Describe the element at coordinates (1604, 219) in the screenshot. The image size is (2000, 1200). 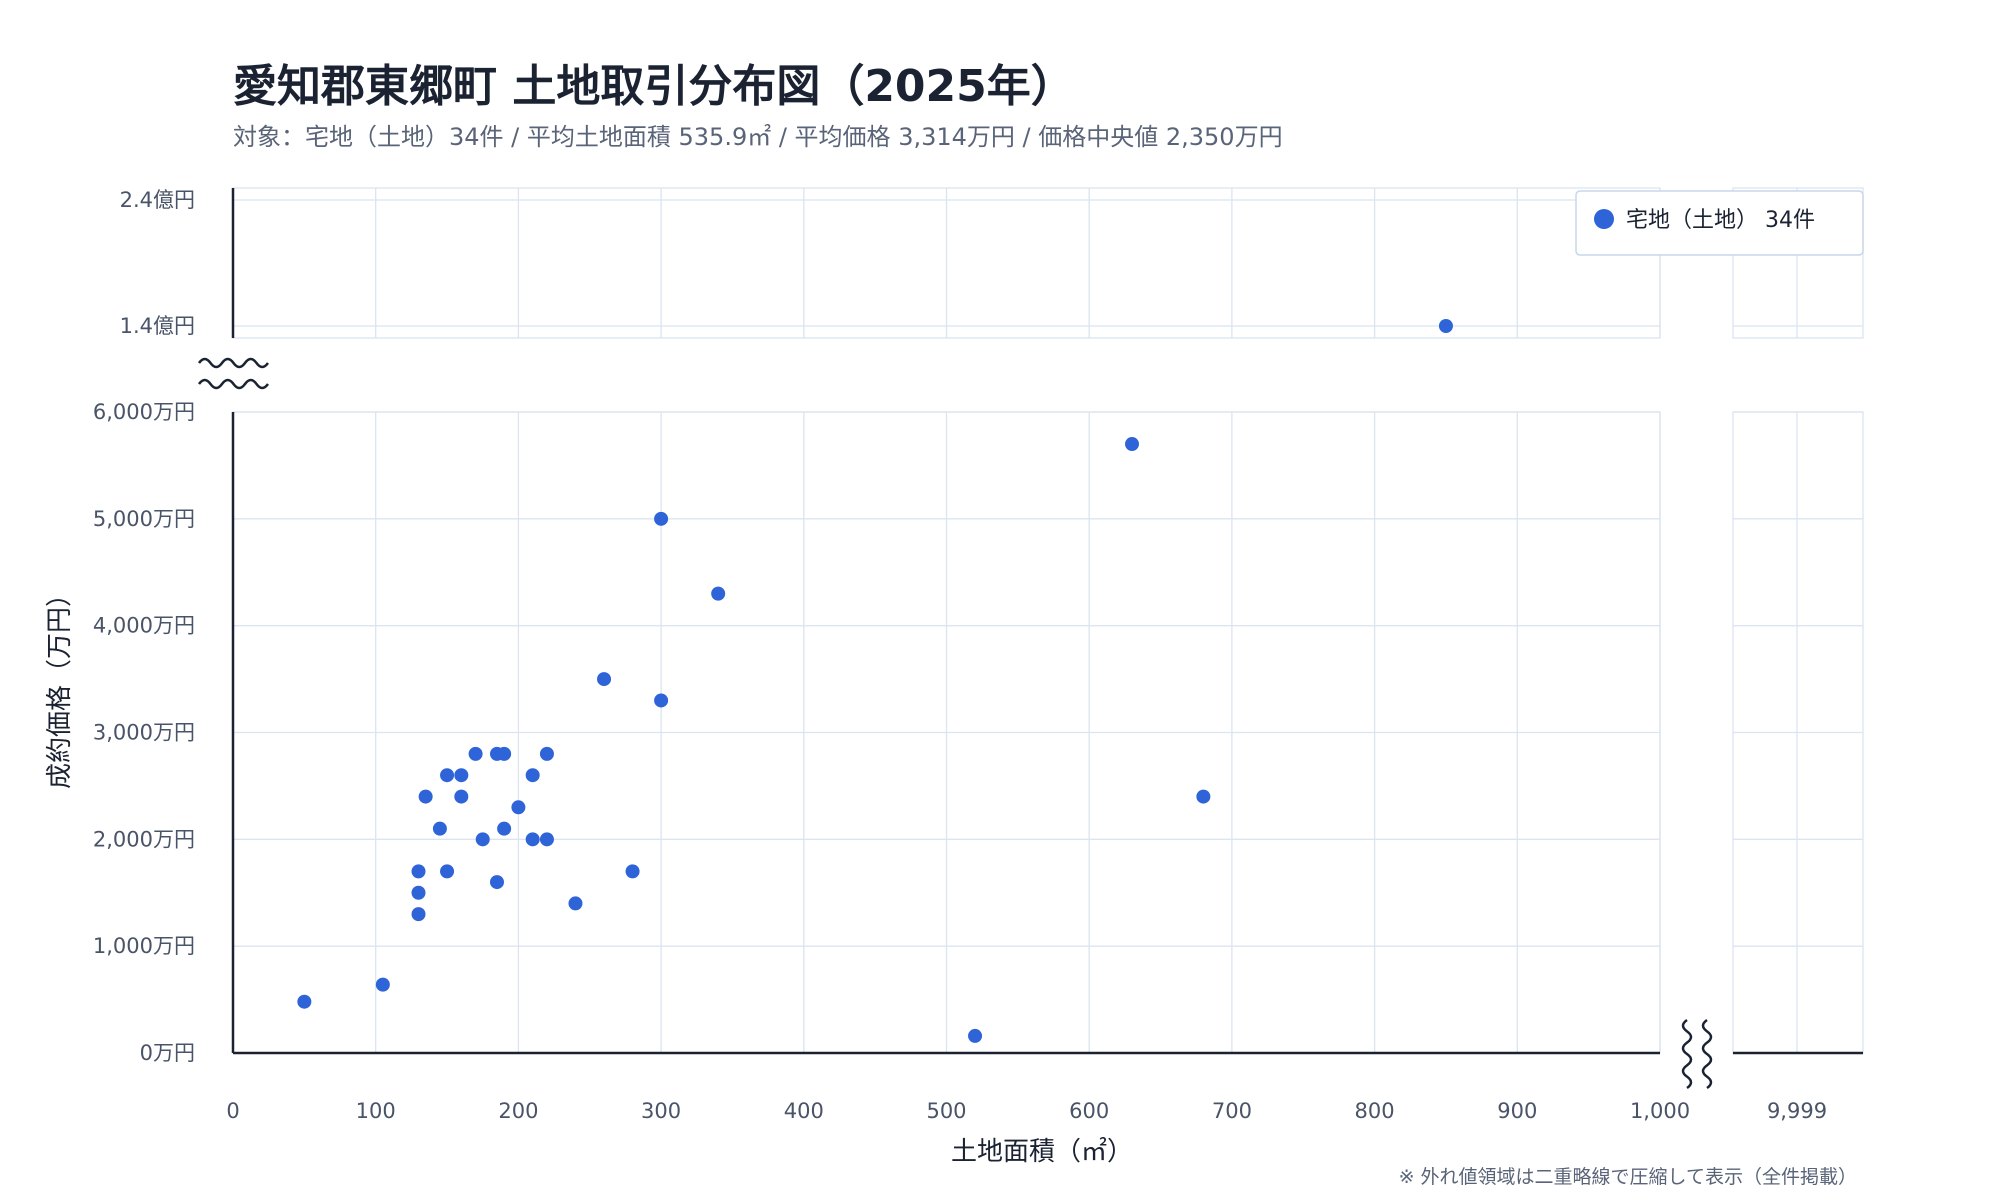
I see `legend-marker` at that location.